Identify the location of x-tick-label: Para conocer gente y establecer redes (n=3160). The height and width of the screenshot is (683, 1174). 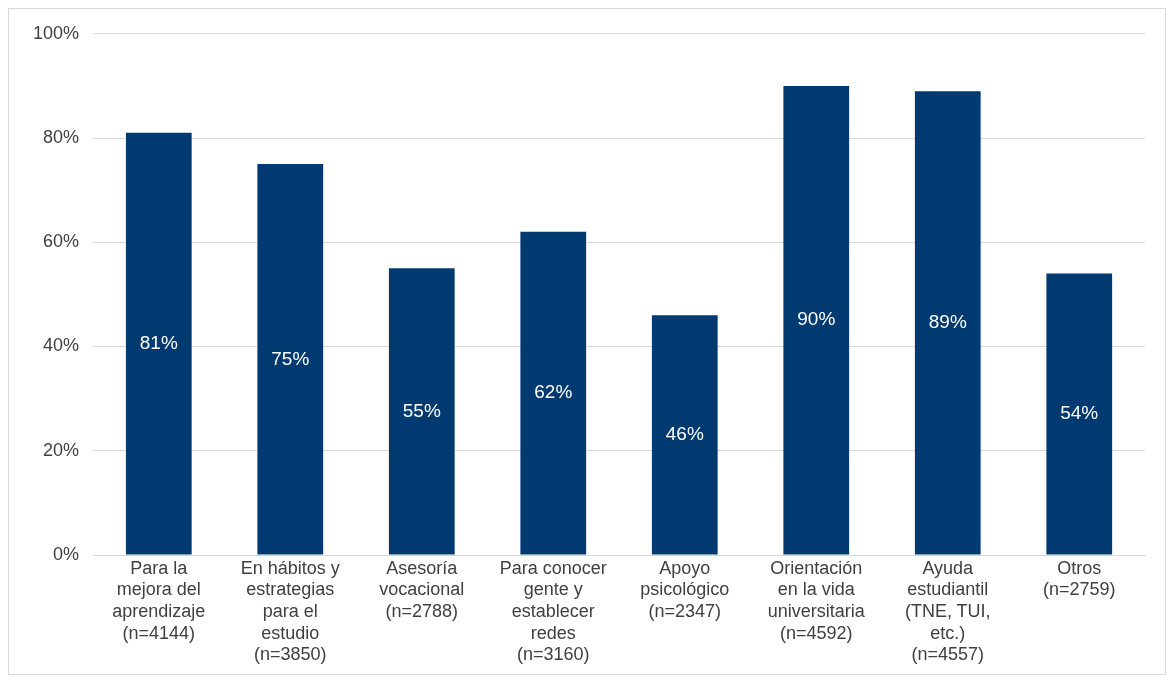
(553, 611).